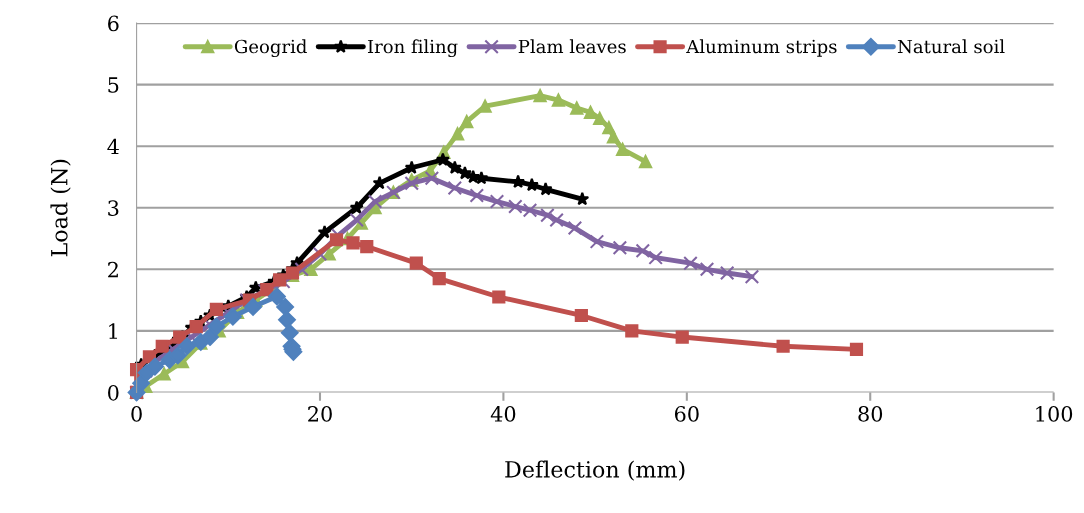 This screenshot has height=513, width=1084. Describe the element at coordinates (320, 414) in the screenshot. I see `x-tick-label: 20` at that location.